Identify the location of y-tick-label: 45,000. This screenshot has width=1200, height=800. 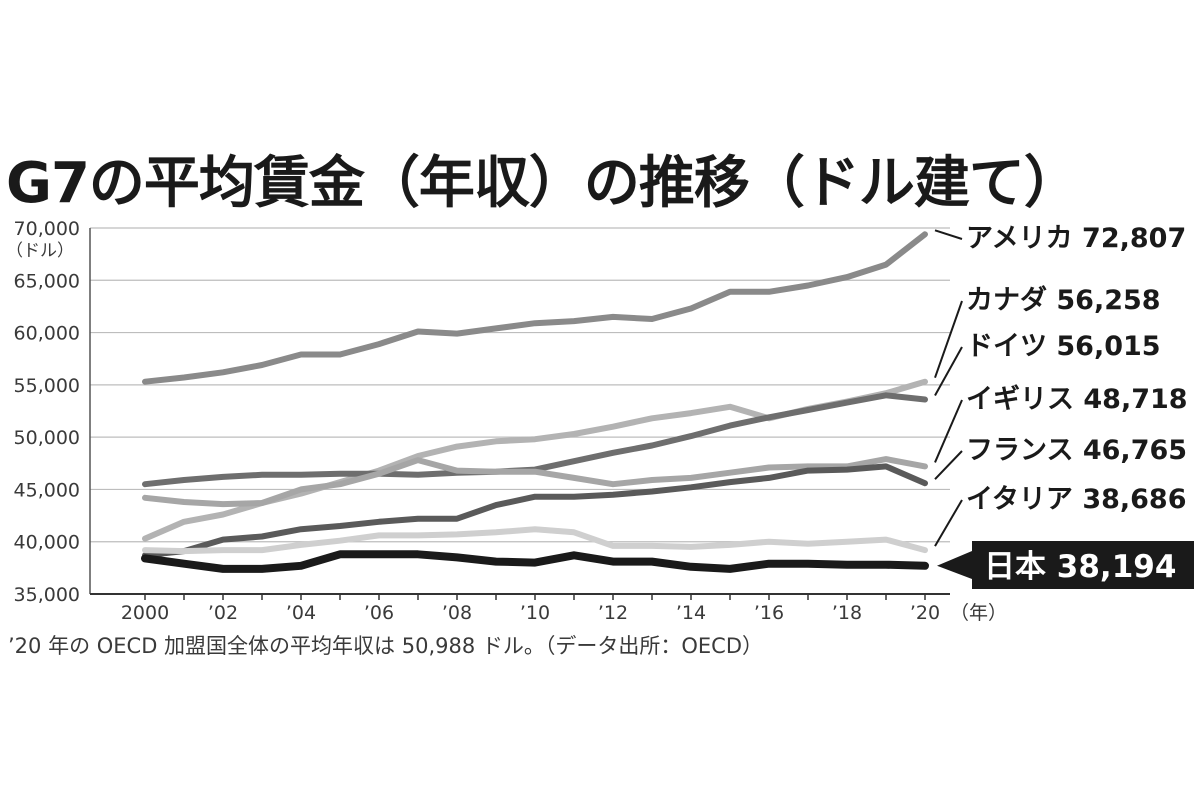
(47, 490).